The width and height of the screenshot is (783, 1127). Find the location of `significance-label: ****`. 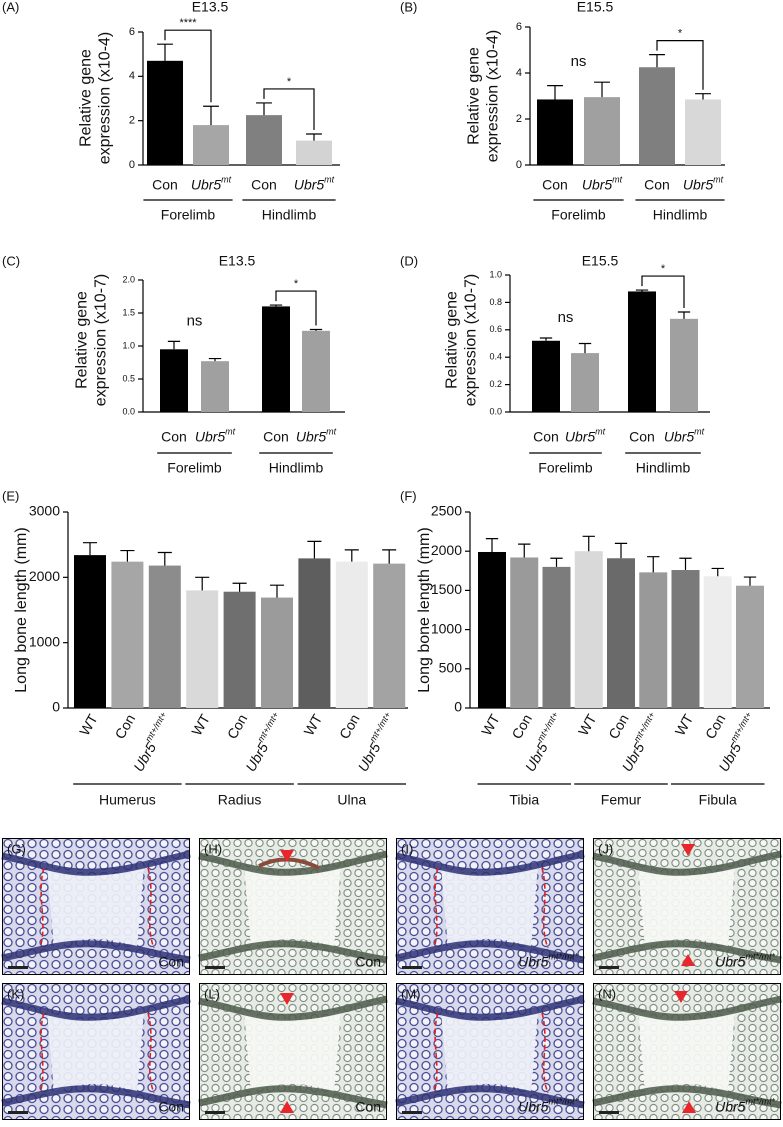

significance-label: **** is located at coordinates (188, 23).